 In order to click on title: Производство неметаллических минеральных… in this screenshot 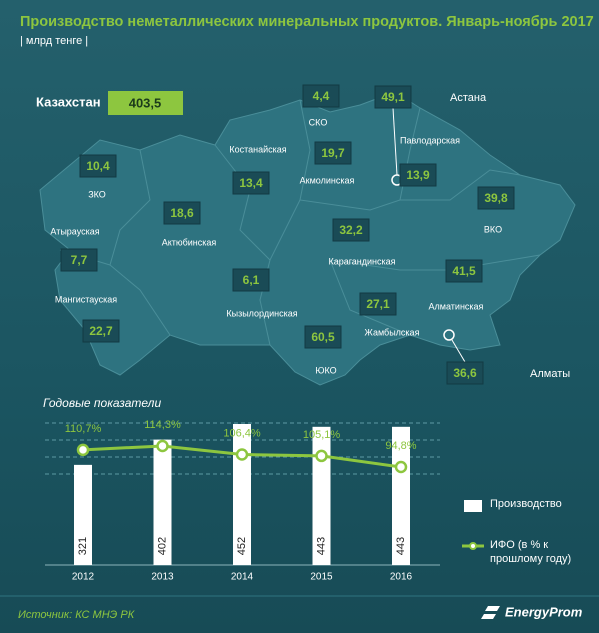, I will do `click(307, 22)`.